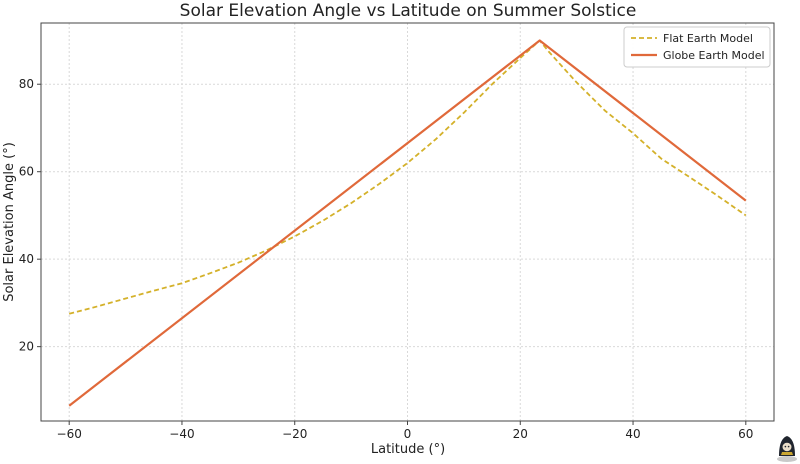 The height and width of the screenshot is (464, 800). I want to click on y-tick-label: 40, so click(26, 259).